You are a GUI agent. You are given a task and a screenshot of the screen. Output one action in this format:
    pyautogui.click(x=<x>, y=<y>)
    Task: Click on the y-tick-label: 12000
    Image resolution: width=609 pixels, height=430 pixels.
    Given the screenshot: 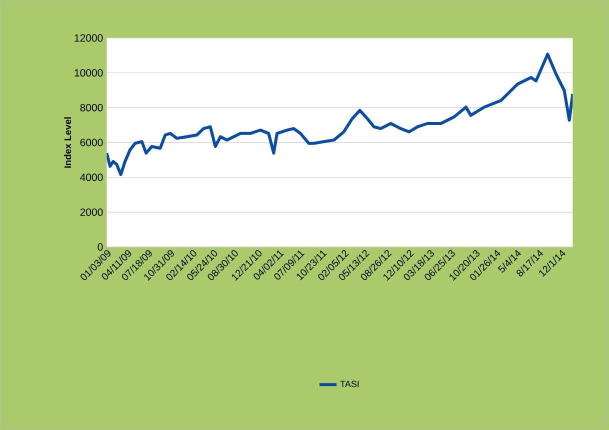 What is the action you would take?
    pyautogui.click(x=88, y=38)
    